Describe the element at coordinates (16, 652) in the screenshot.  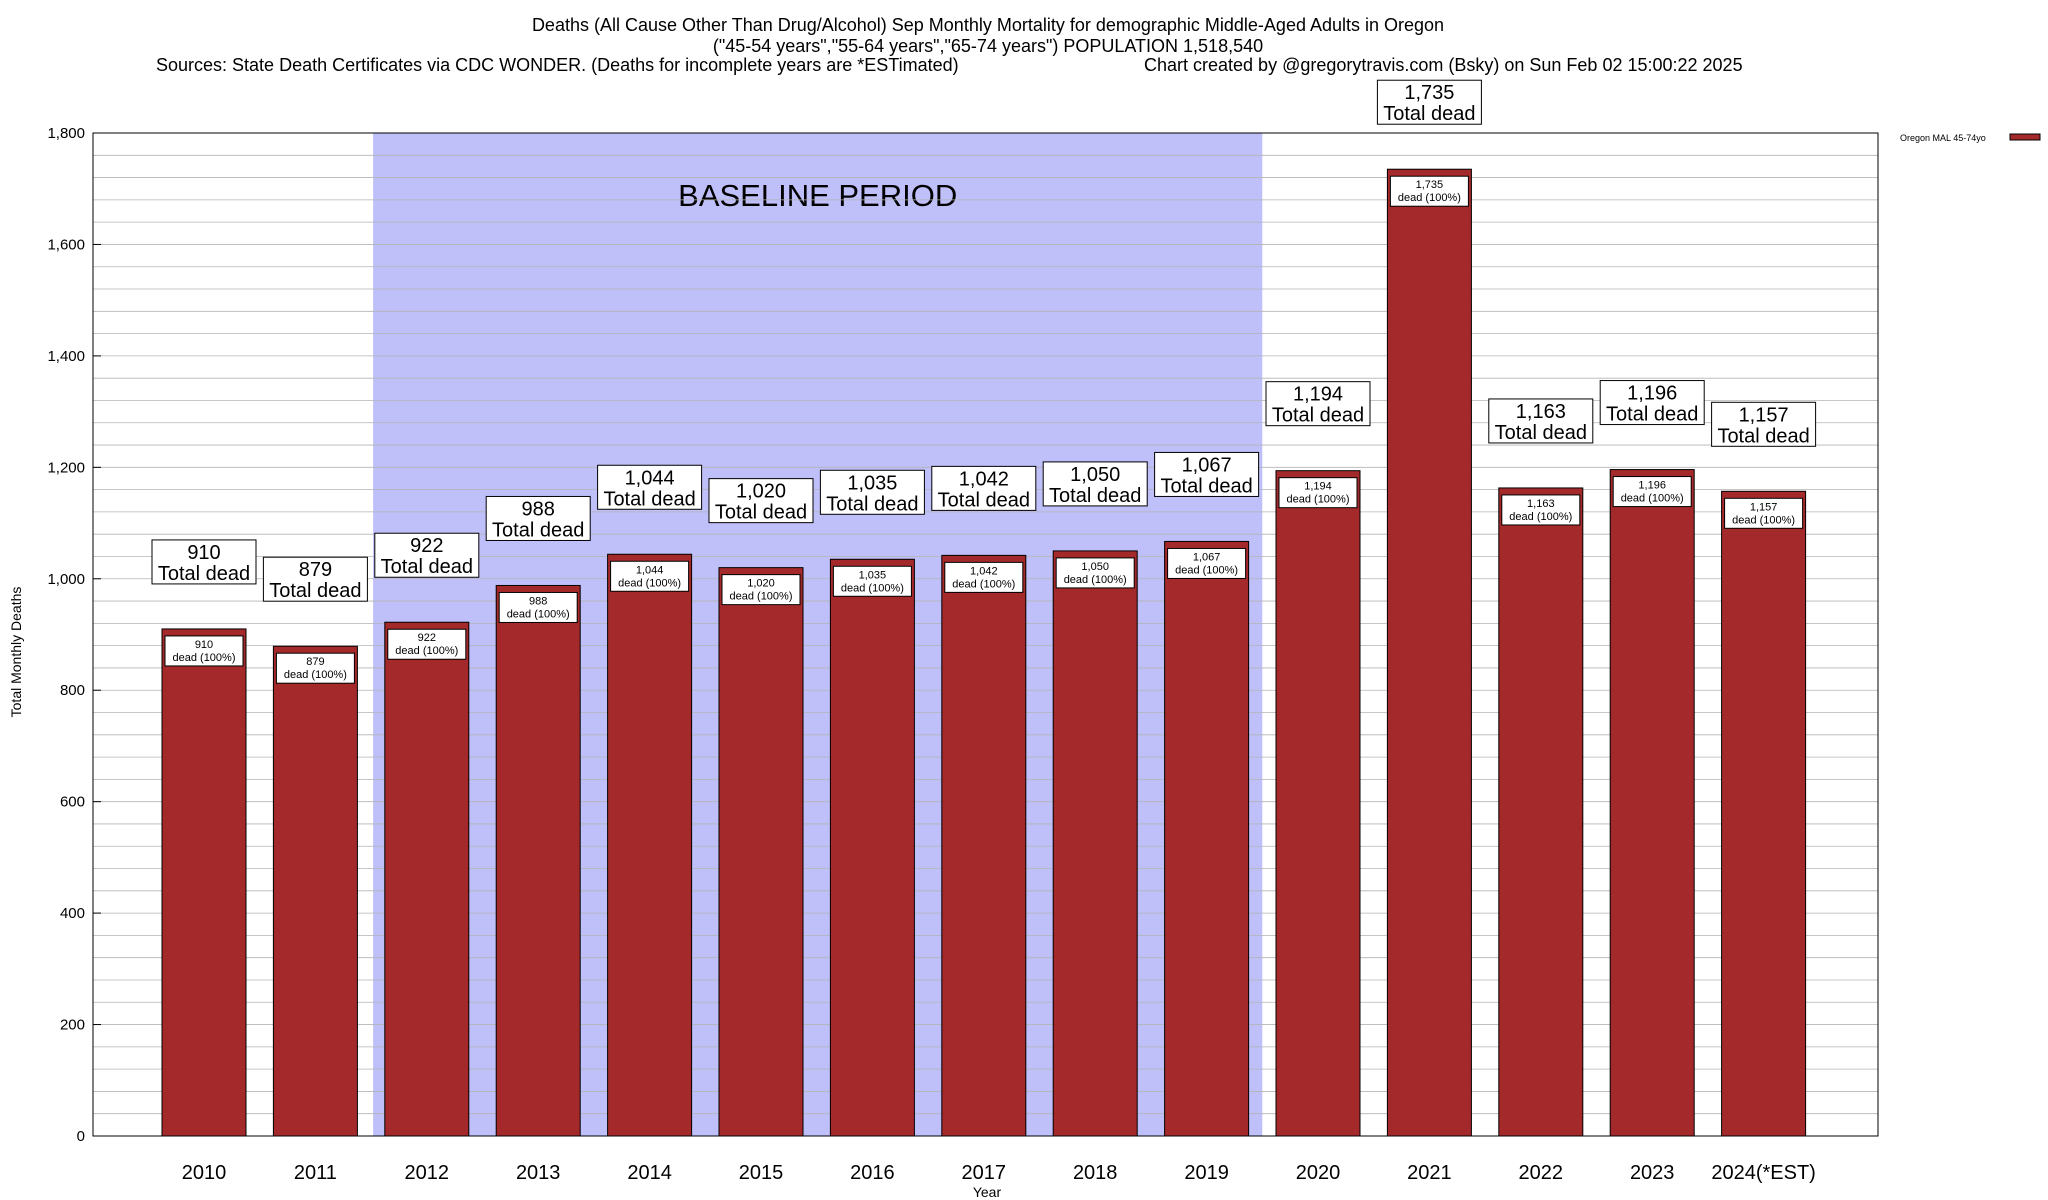
I see `y-axis-label: Total Monthly Deaths` at that location.